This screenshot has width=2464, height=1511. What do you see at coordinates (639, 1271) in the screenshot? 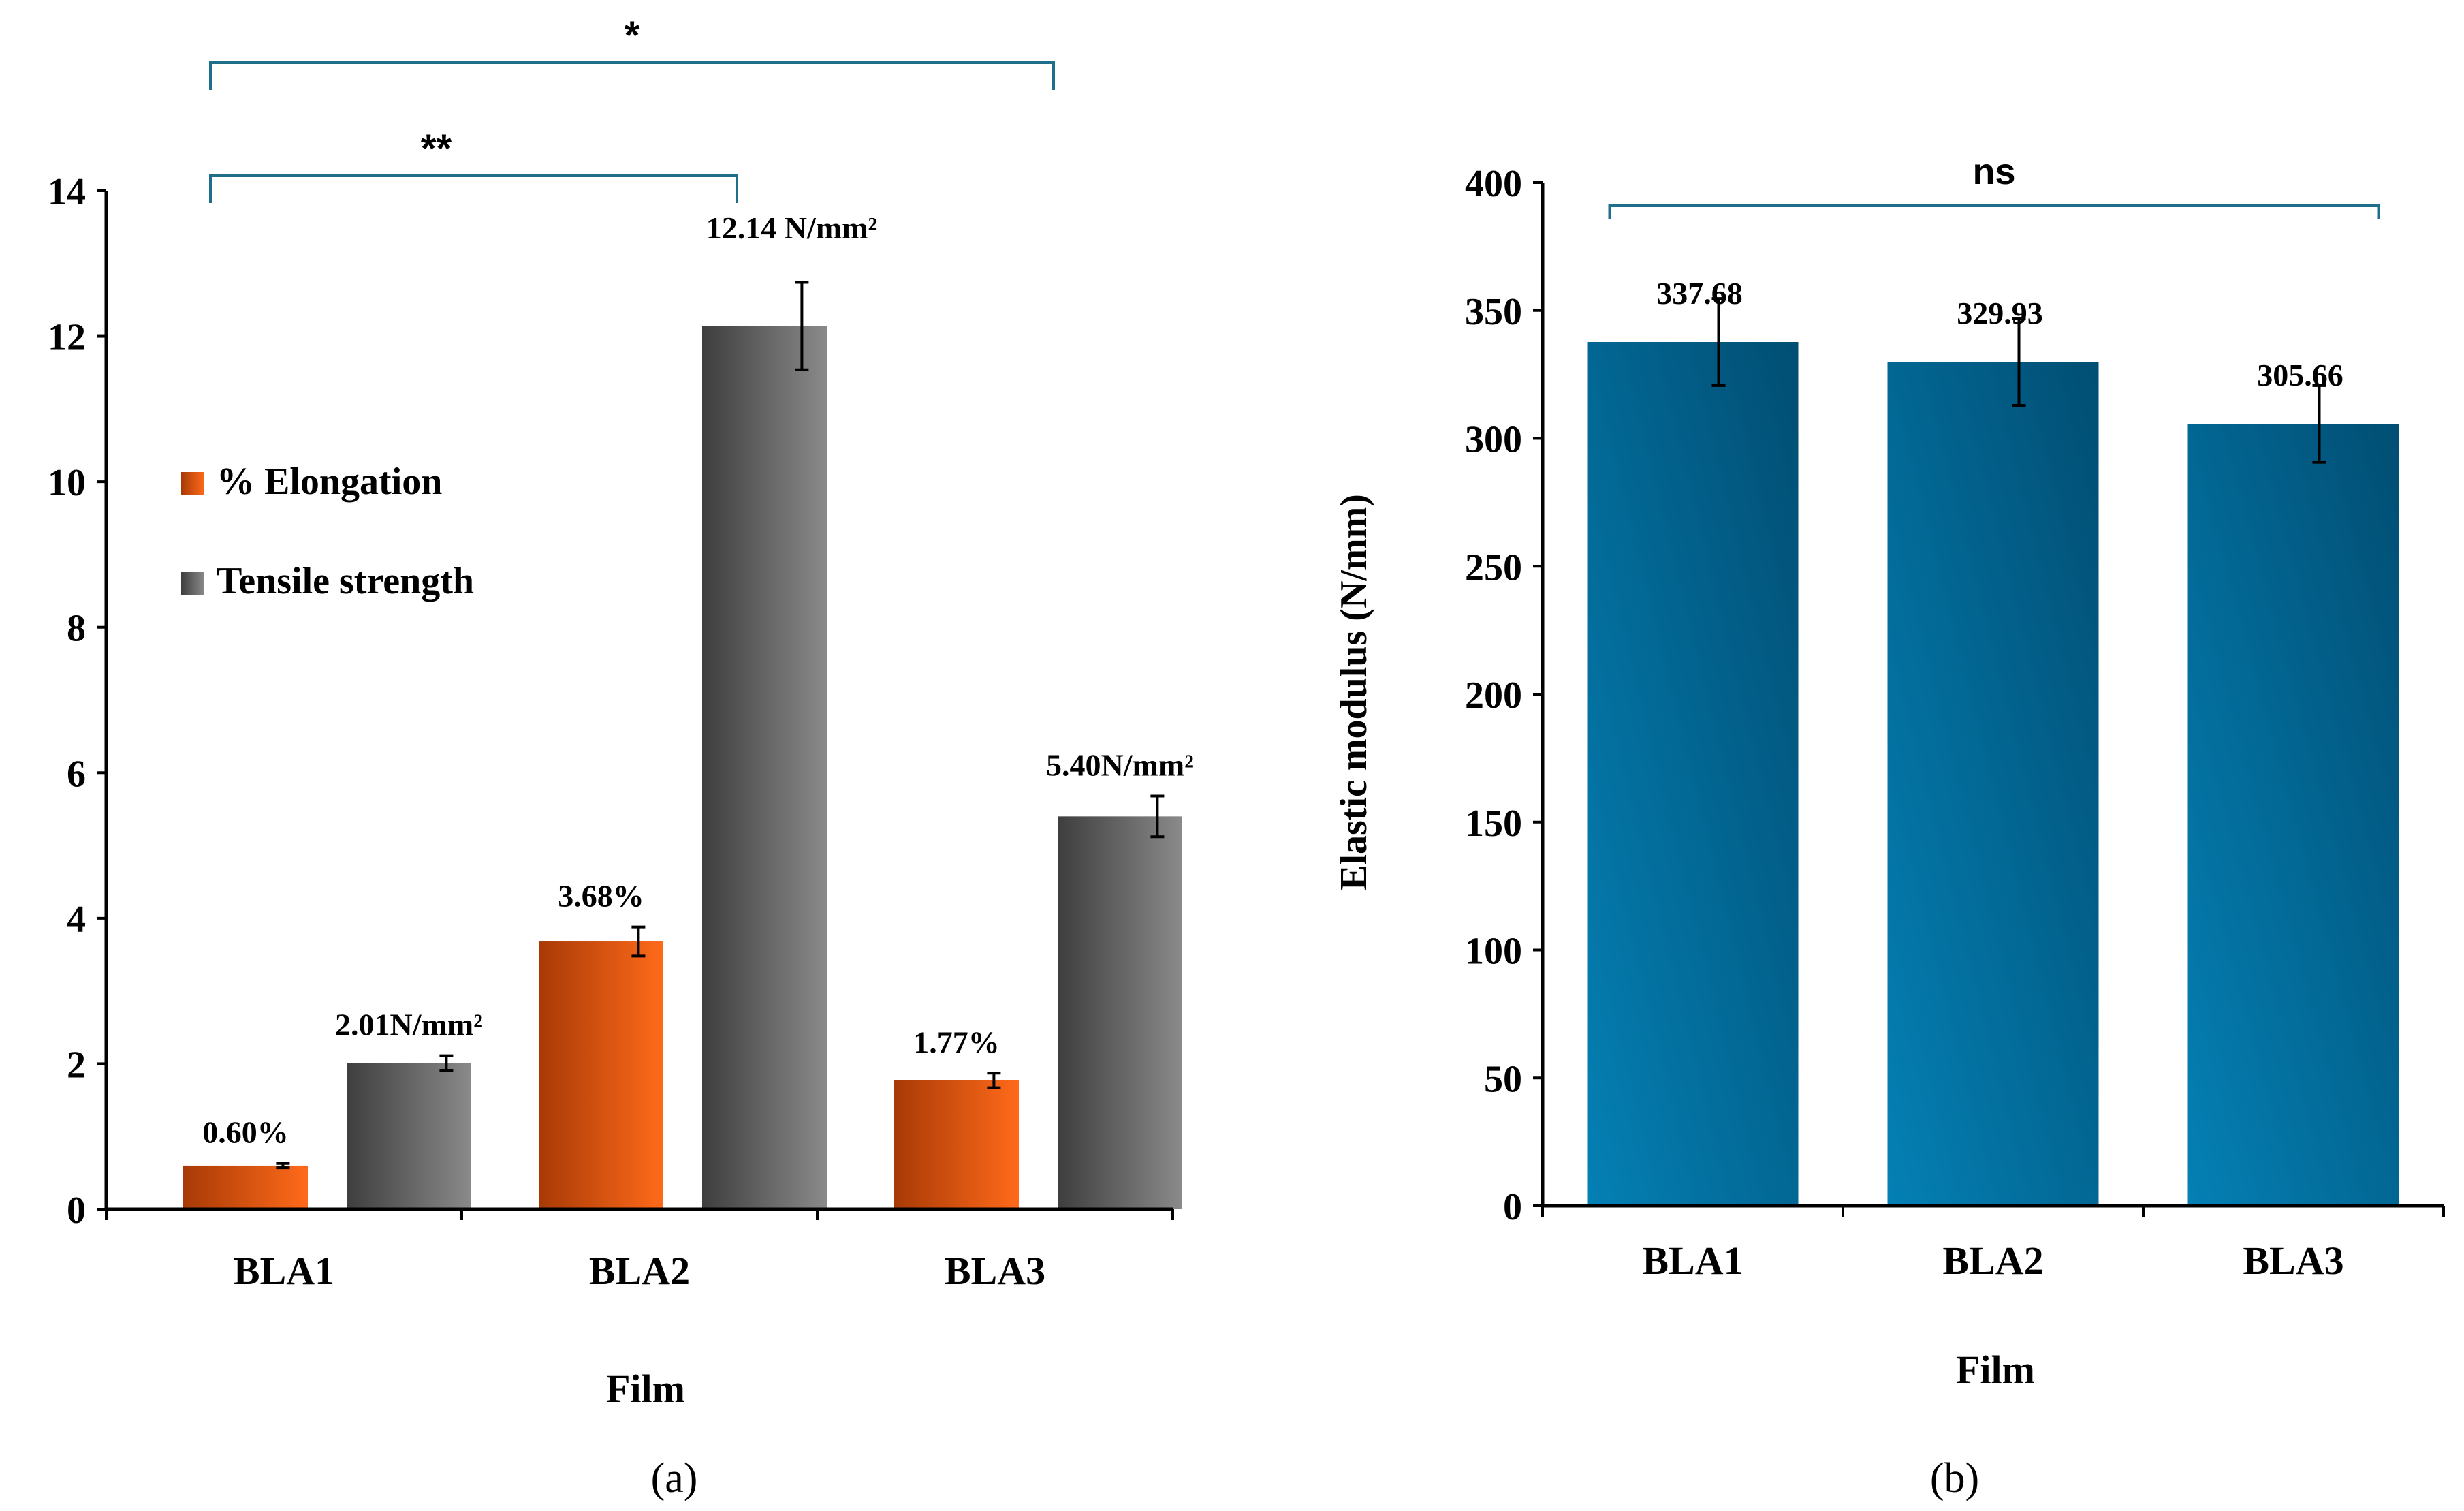
I see `a-category-label: BLA2` at bounding box center [639, 1271].